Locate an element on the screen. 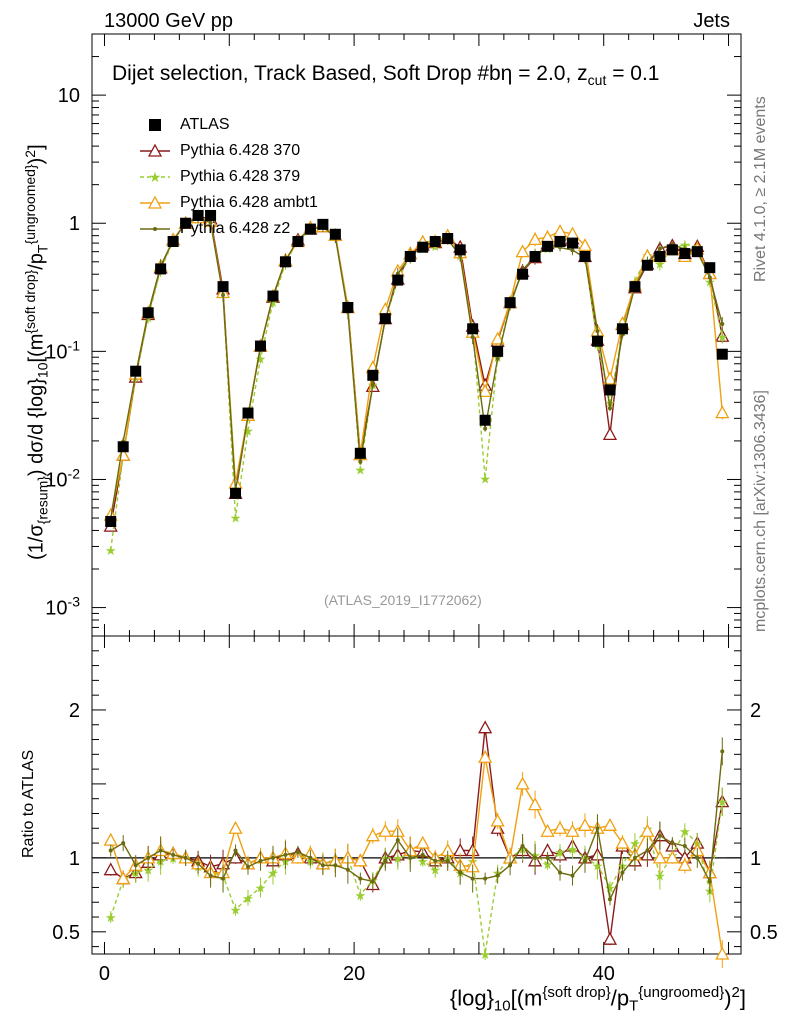  ratio-line is located at coordinates (416, 878).